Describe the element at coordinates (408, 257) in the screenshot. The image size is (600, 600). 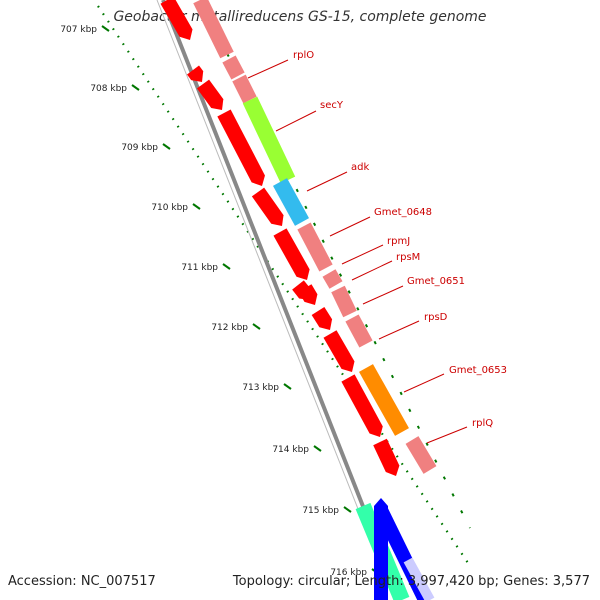
I see `gene-label-rpsm: rpsM` at that location.